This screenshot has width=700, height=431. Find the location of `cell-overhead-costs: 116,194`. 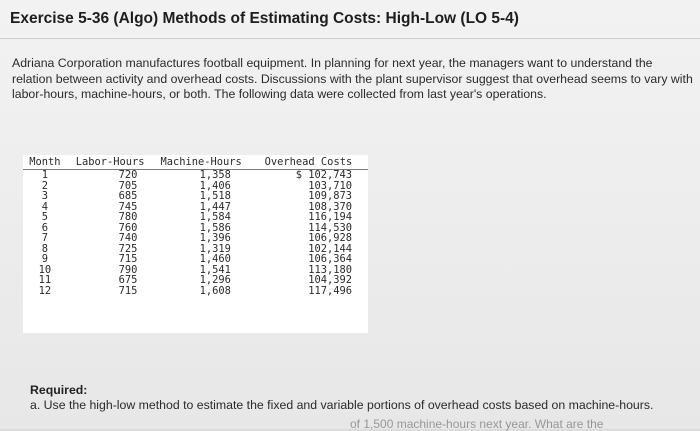

cell-overhead-costs: 116,194 is located at coordinates (330, 217).